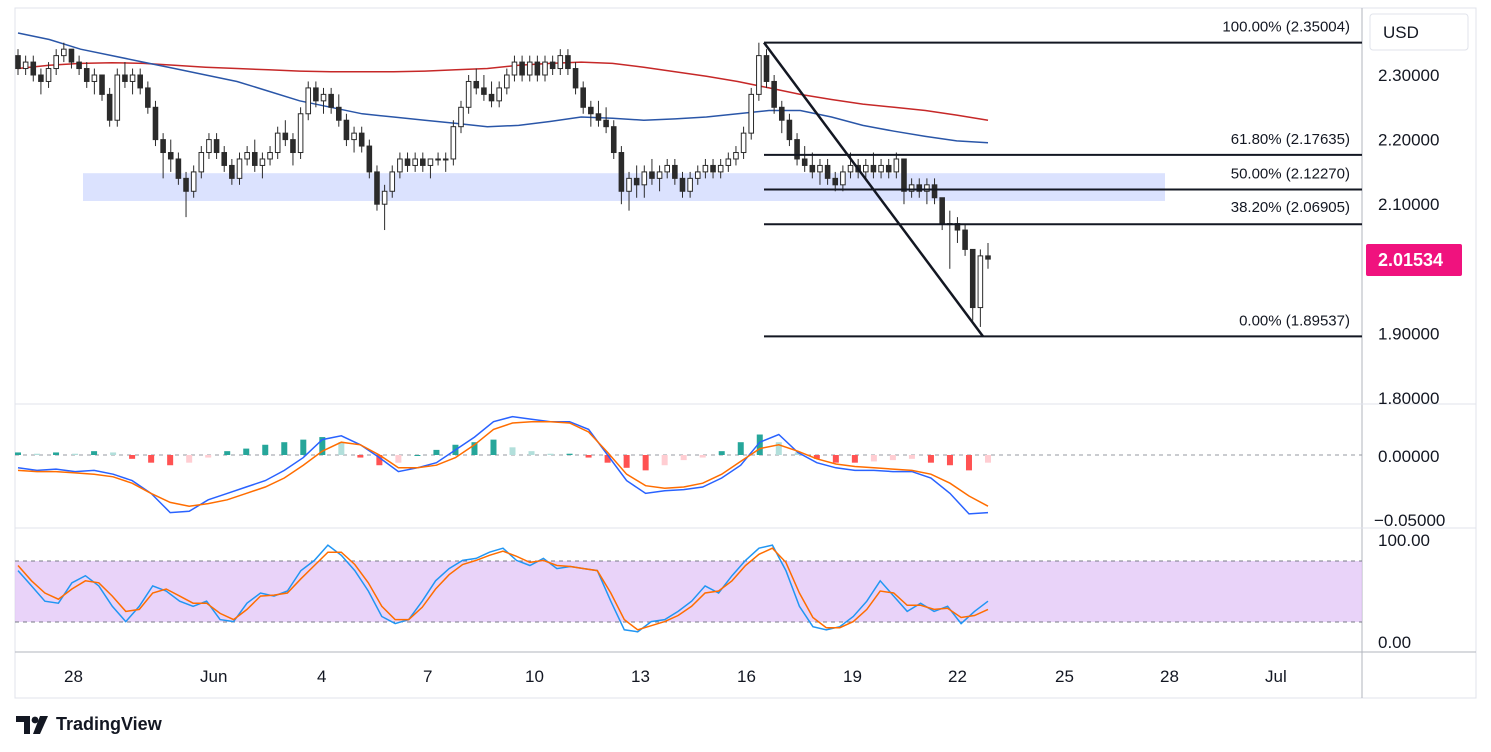  Describe the element at coordinates (1419, 32) in the screenshot. I see `currency-box` at that location.